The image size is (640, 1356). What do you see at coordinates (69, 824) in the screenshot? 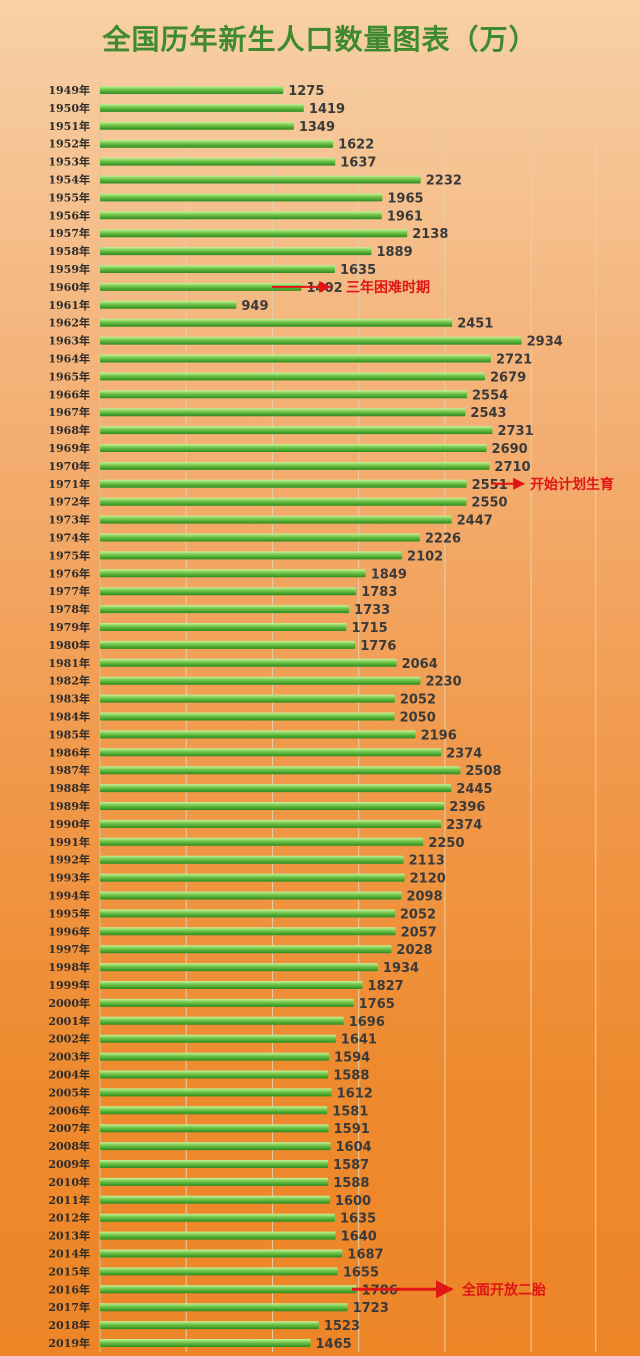
I see `year-label: 1990年` at bounding box center [69, 824].